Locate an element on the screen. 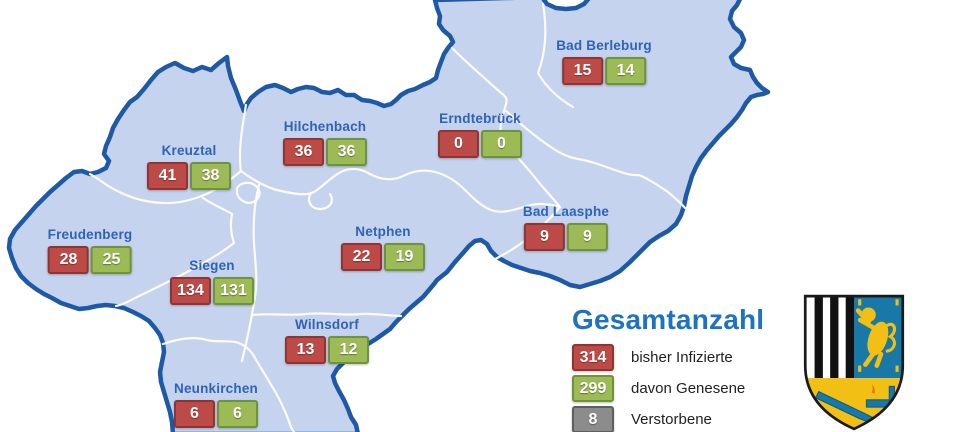 This screenshot has width=960, height=432. recovered-box: 12 is located at coordinates (348, 350).